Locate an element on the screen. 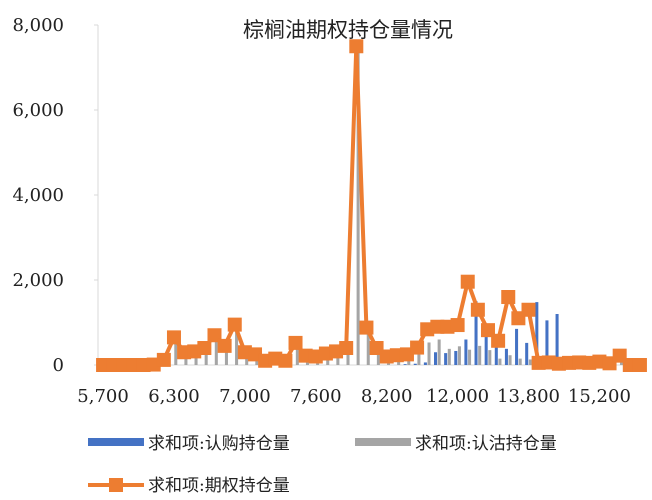 The height and width of the screenshot is (500, 652). legend-label-put: 求和项:认沽持仓量 is located at coordinates (486, 444).